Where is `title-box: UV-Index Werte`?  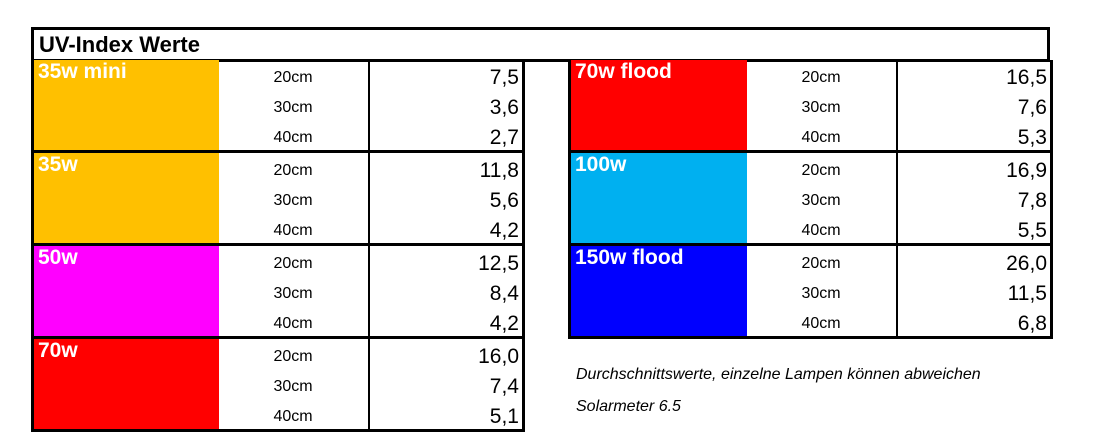
title-box: UV-Index Werte is located at coordinates (540, 44).